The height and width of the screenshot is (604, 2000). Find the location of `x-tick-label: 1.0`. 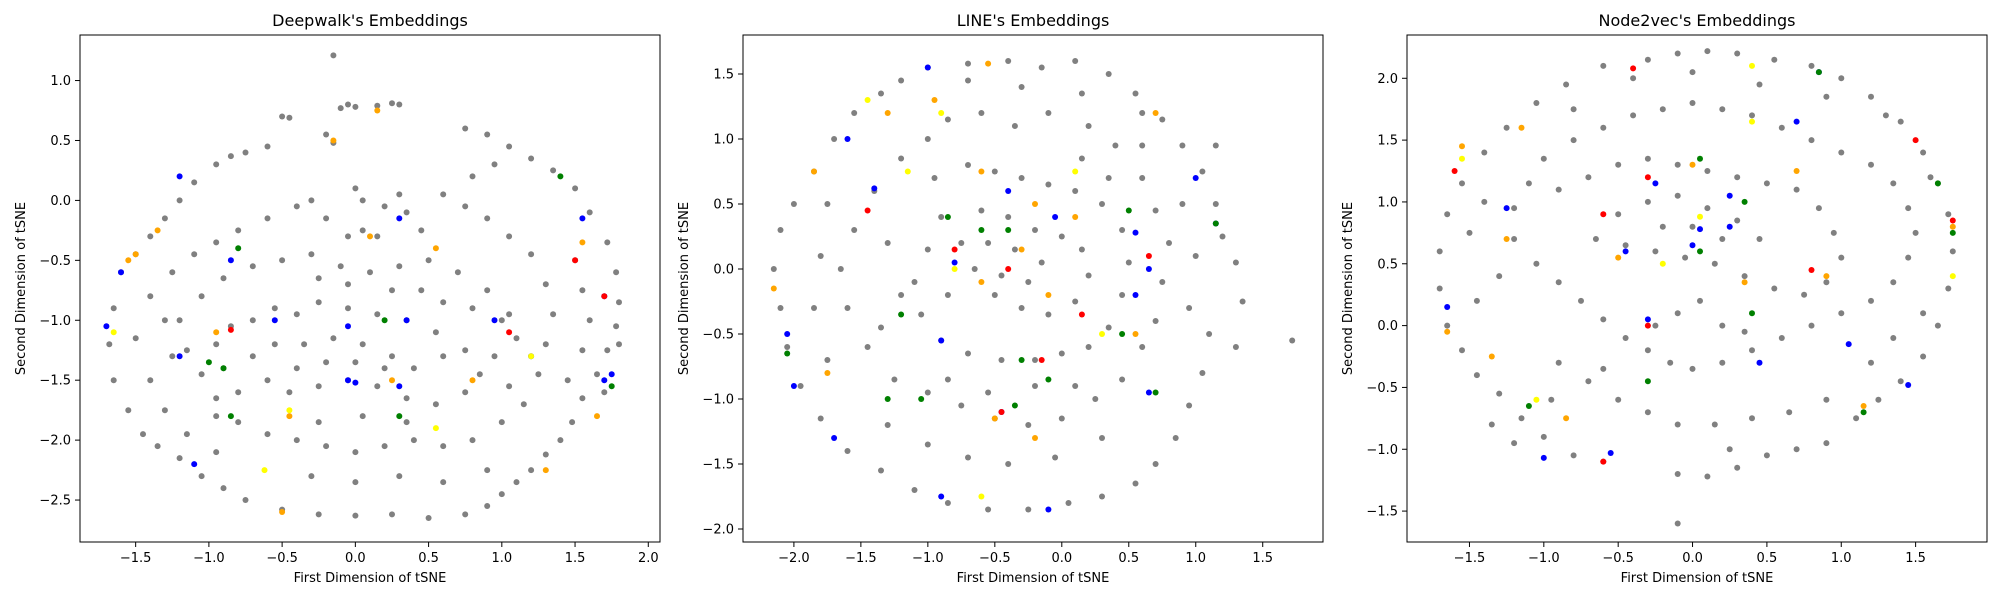

x-tick-label: 1.0 is located at coordinates (1841, 558).